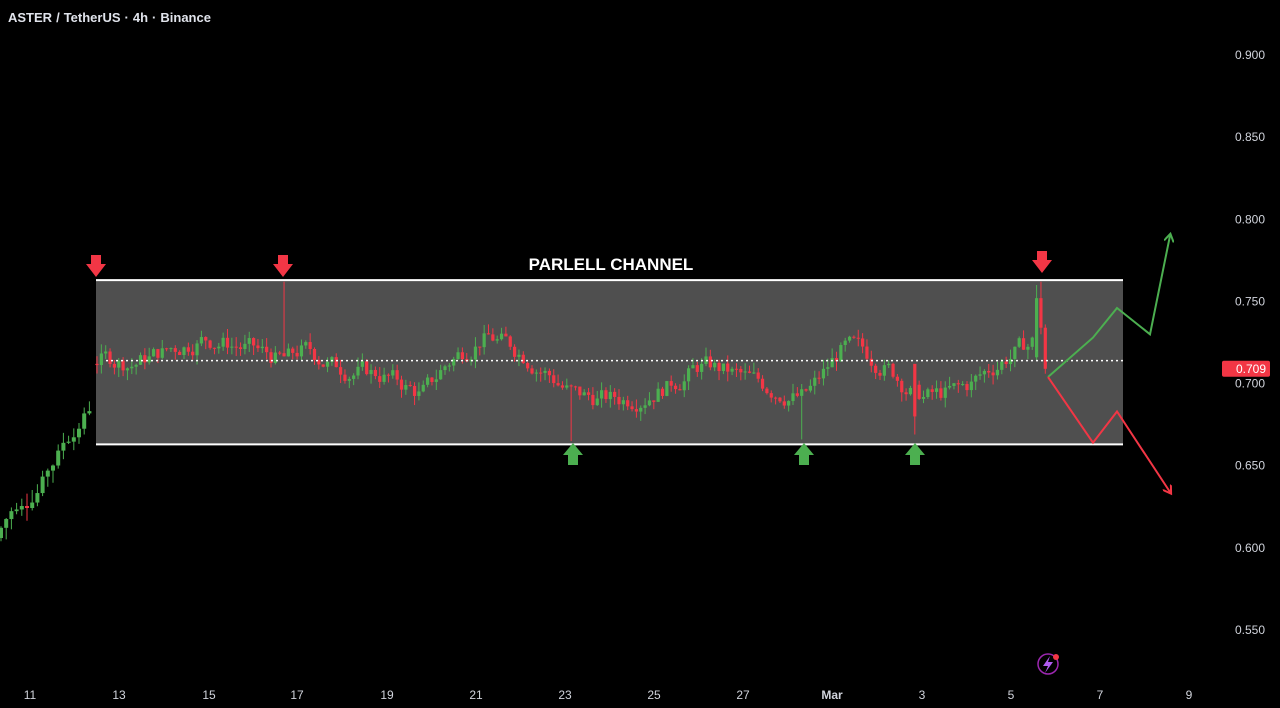  I want to click on symbol-title: ASTER / TetherUS · 4h · Binance, so click(109, 17).